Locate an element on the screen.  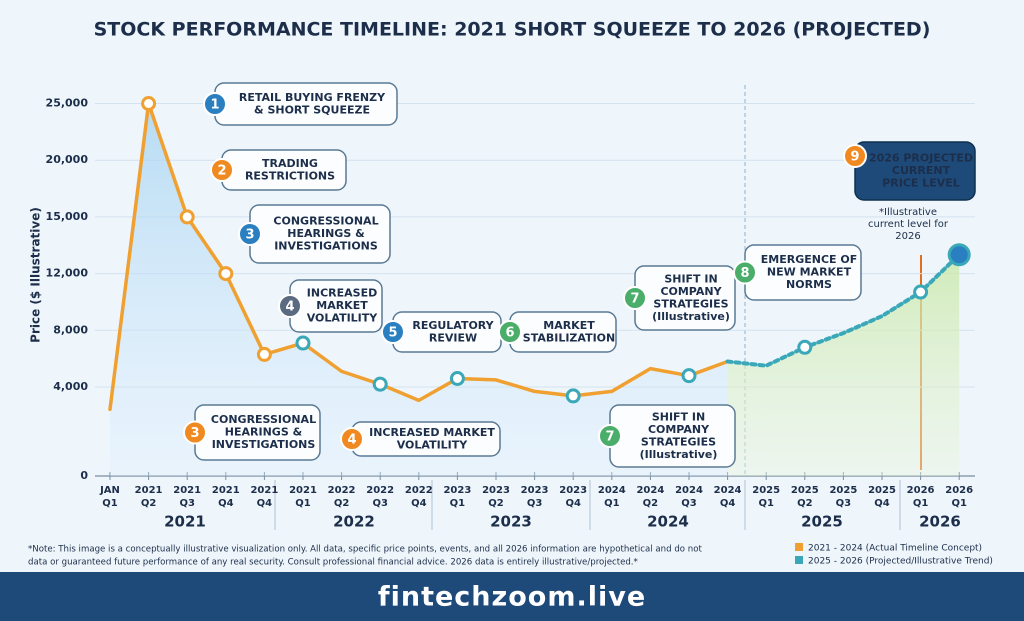
annotation-text: 2026 PROJECTED is located at coordinates (921, 158).